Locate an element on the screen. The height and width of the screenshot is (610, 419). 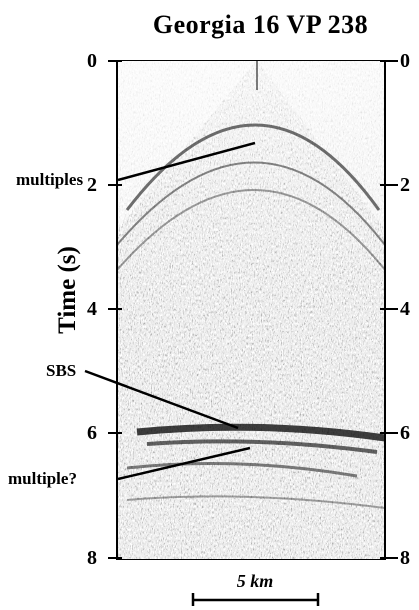
sbs-pointer is located at coordinates (161, 399).